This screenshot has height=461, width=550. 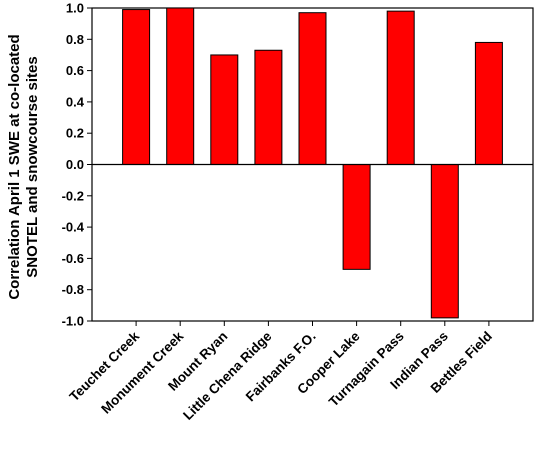 I want to click on y-tick-label-0: -1.0, so click(x=73, y=321).